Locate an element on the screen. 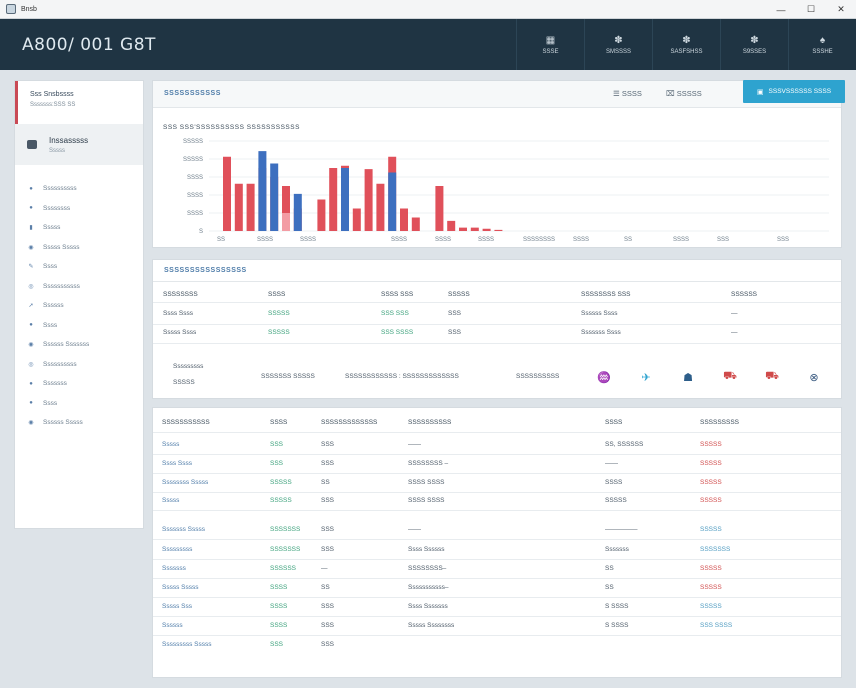 The width and height of the screenshot is (856, 688). table-cell: SSSSSS is located at coordinates (283, 568).